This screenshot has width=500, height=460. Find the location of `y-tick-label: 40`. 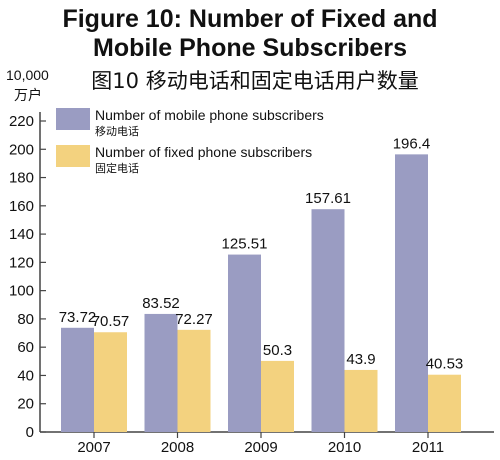

y-tick-label: 40 is located at coordinates (25, 375).